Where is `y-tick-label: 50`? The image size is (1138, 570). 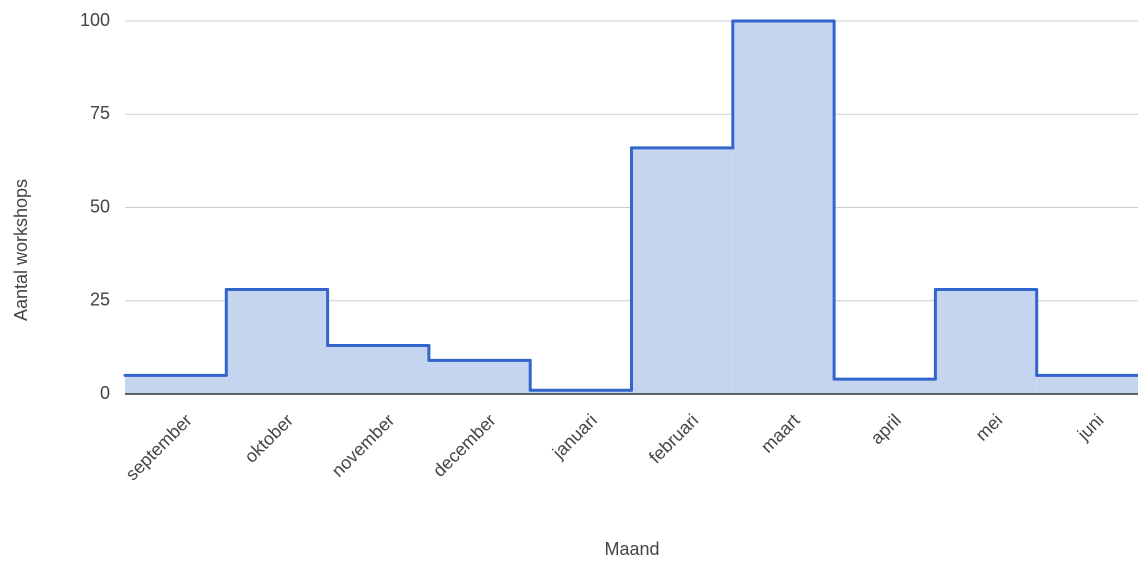
y-tick-label: 50 is located at coordinates (100, 206).